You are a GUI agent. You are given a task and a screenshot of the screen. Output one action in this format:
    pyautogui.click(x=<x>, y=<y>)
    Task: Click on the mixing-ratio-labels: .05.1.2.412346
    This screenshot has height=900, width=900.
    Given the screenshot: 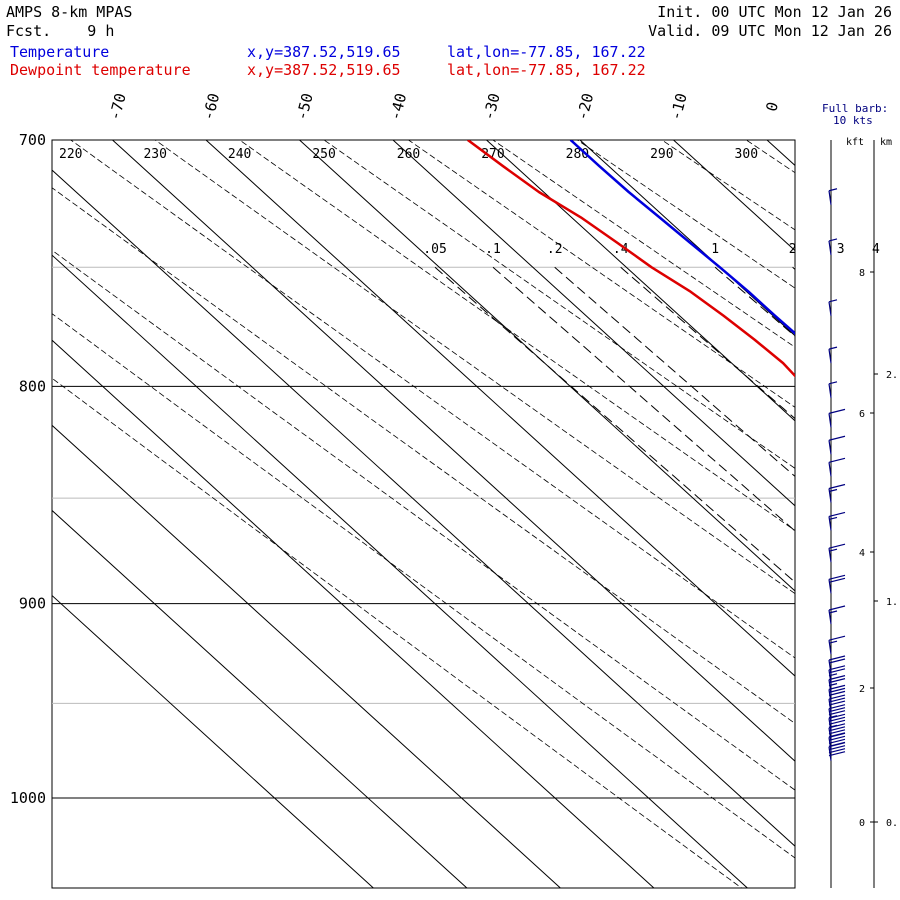 What is the action you would take?
    pyautogui.click(x=651, y=249)
    